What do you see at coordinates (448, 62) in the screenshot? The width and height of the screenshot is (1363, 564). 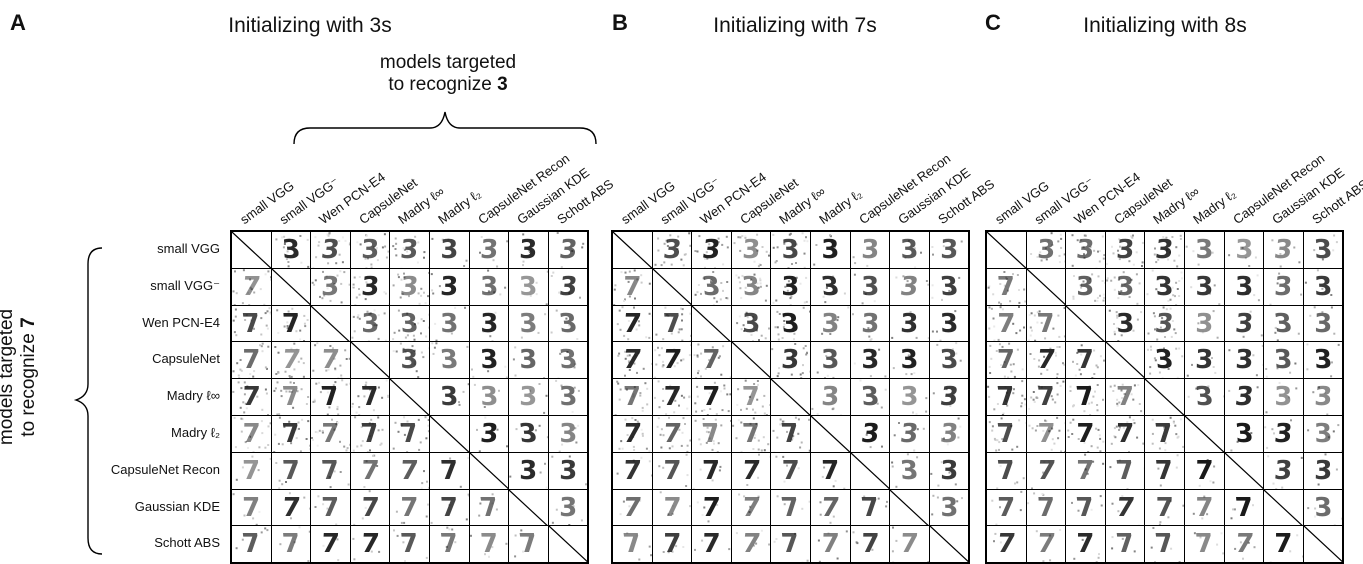 I see `top-annotation-line1: models targeted` at bounding box center [448, 62].